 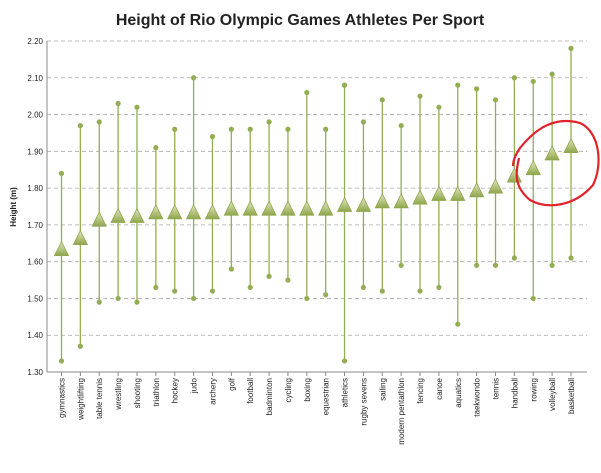 I want to click on x-tick-label: table tennis, so click(x=99, y=398).